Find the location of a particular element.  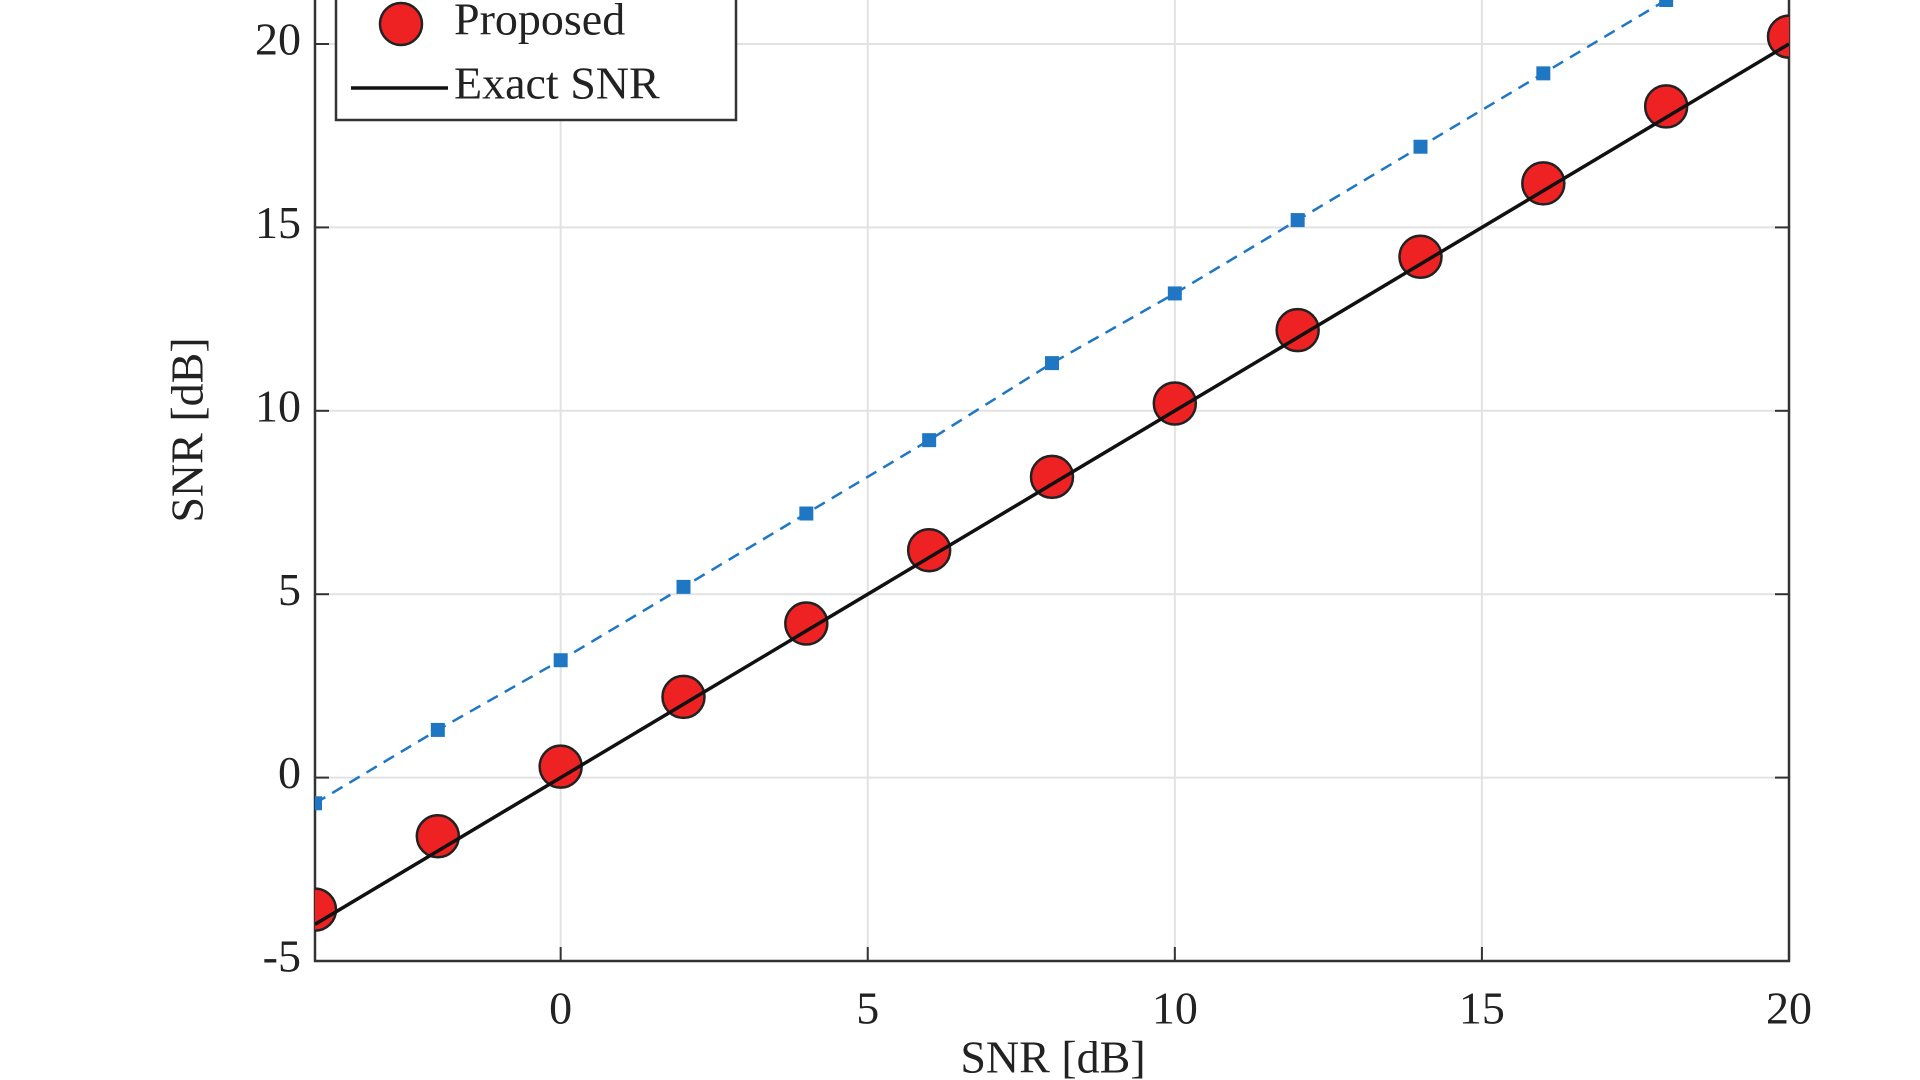

y-tick-label: 20 is located at coordinates (278, 39).